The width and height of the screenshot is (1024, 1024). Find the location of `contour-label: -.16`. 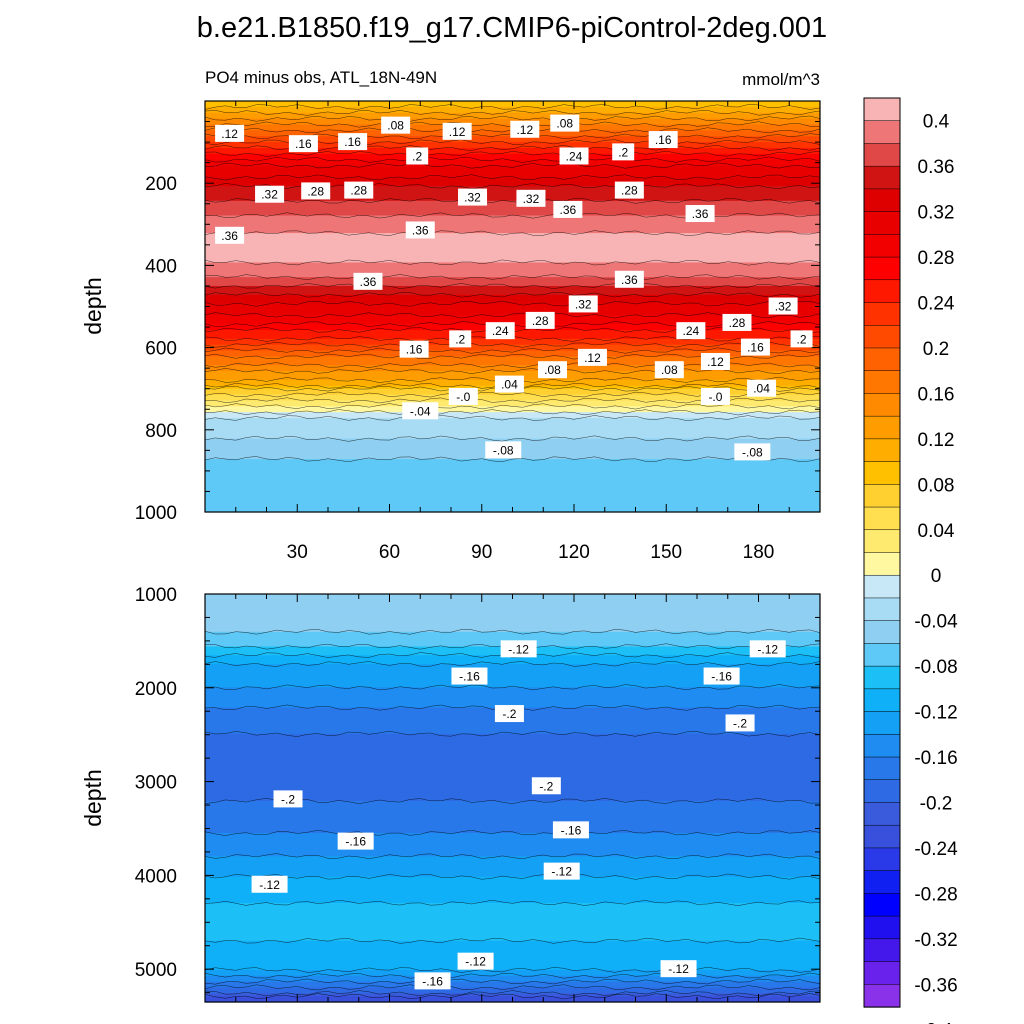

contour-label: -.16 is located at coordinates (355, 841).